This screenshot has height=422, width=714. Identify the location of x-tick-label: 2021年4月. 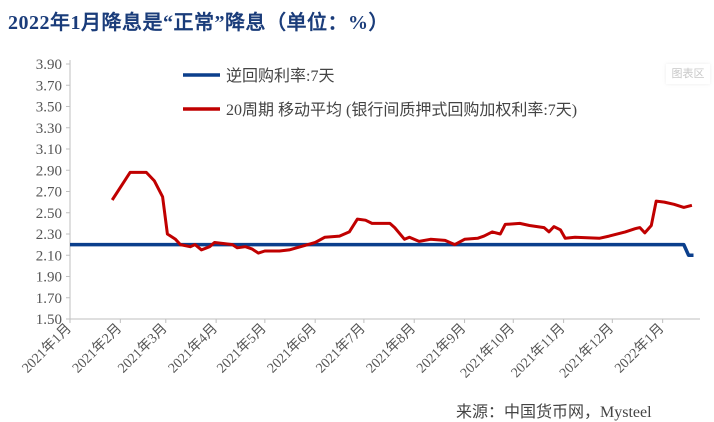
(193, 349).